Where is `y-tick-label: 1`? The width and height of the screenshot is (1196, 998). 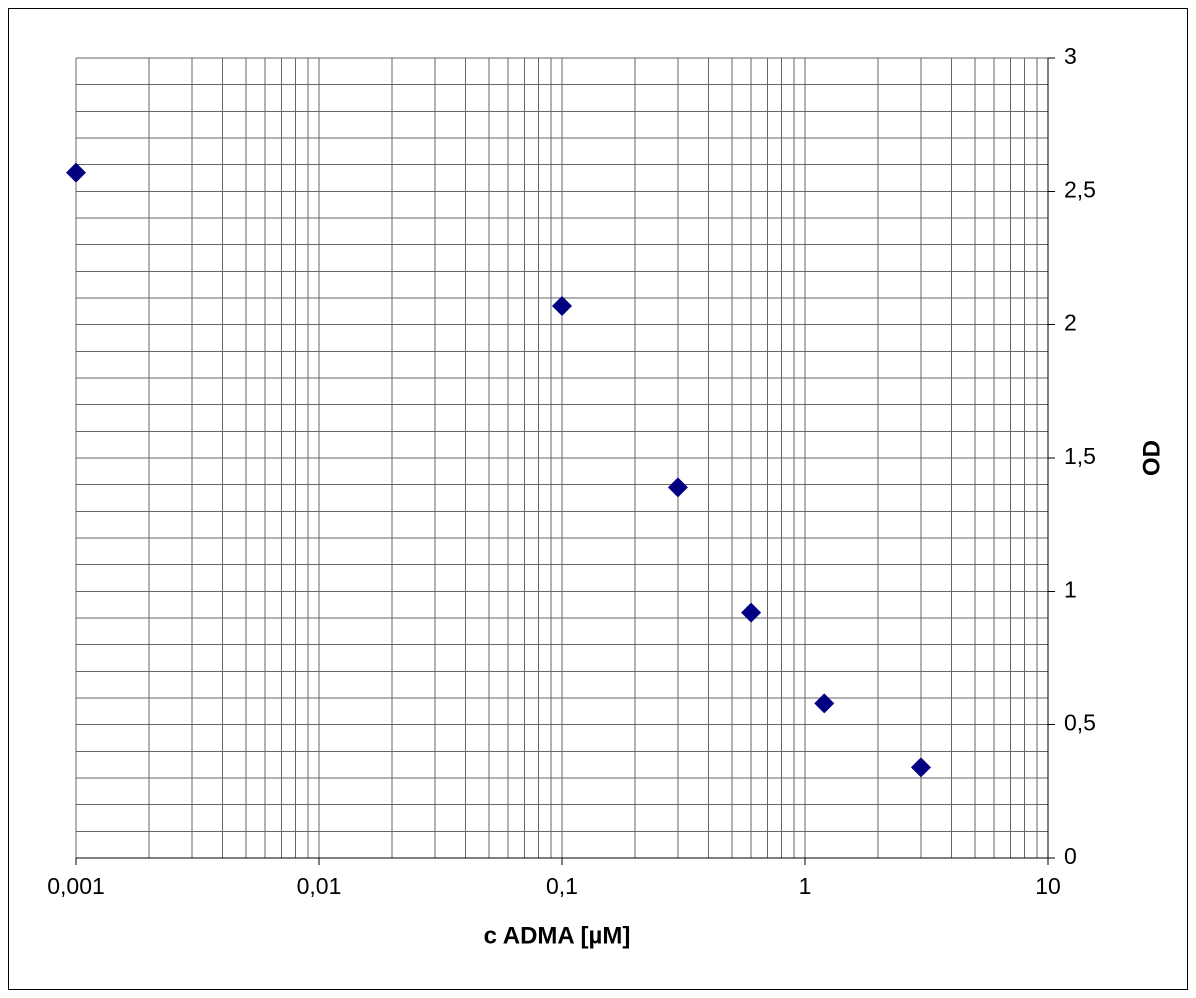
y-tick-label: 1 is located at coordinates (1070, 589).